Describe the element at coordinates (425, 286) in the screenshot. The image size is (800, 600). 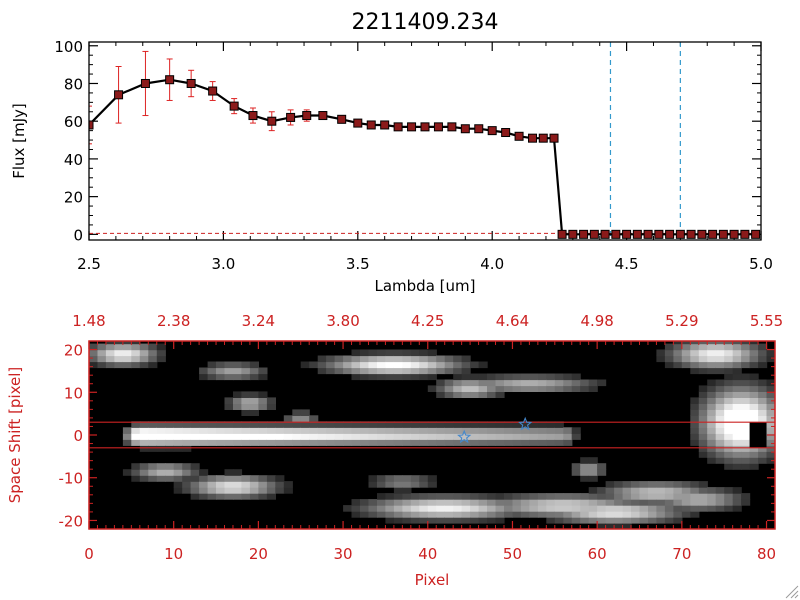
I see `top-x-axis-label: Lambda [um]` at that location.